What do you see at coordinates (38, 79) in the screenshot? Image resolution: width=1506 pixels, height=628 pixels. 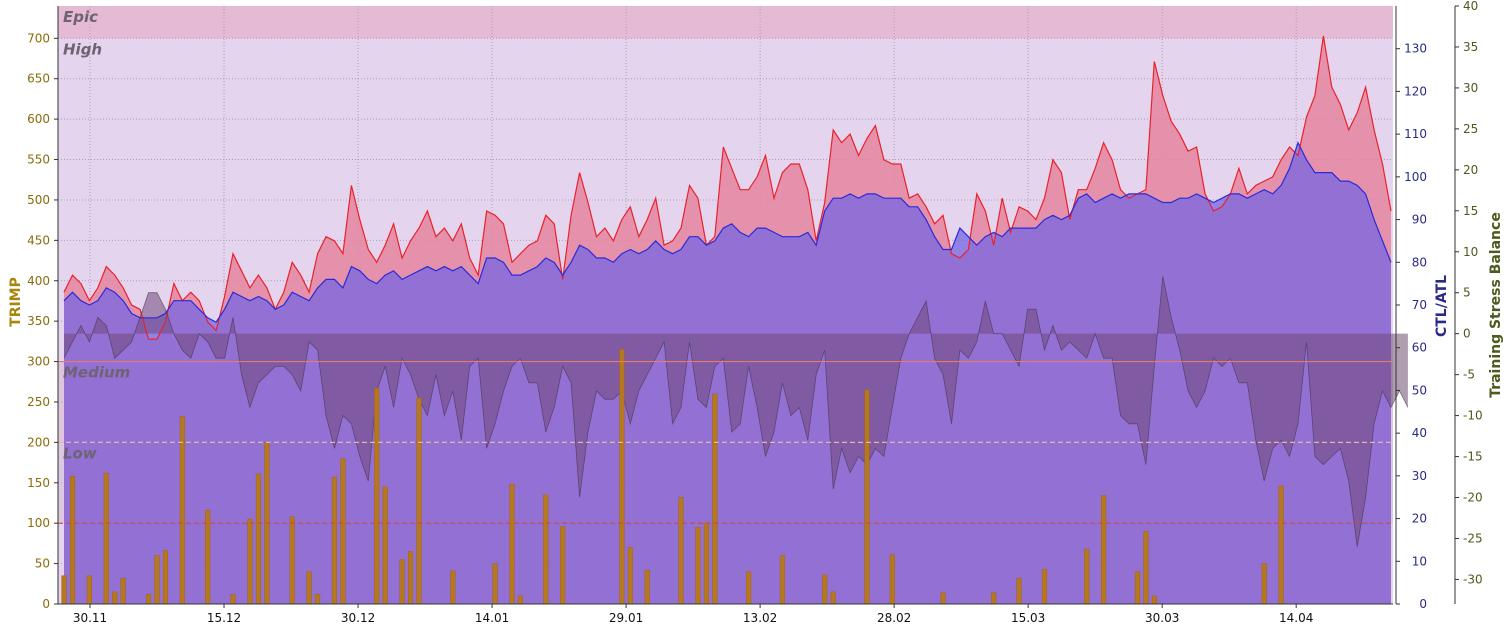 I see `left-tick-label: 650` at bounding box center [38, 79].